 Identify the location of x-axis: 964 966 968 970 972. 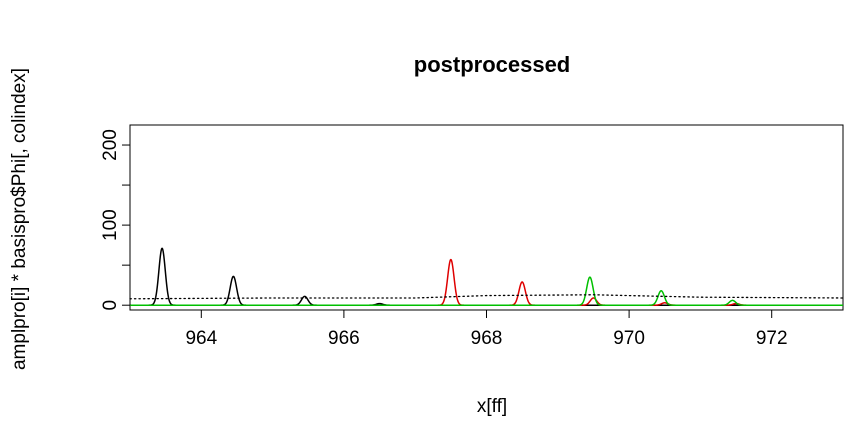
(486, 329).